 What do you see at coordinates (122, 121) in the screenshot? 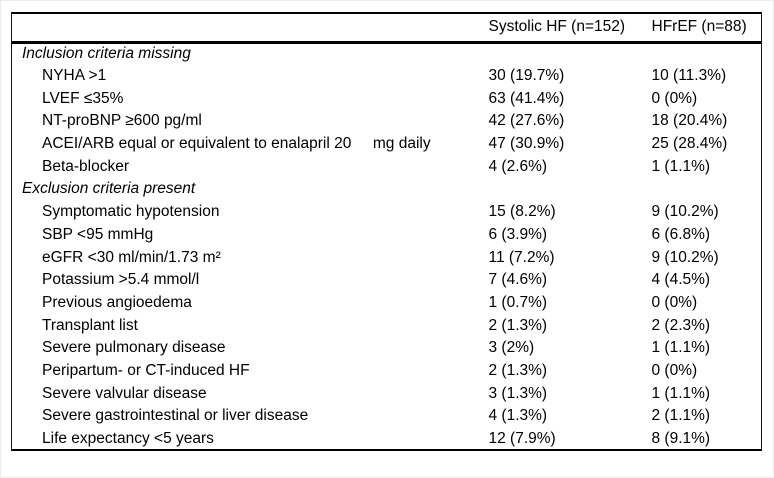
I see `row-label: NT-proBNP ≥600 pg/ml` at bounding box center [122, 121].